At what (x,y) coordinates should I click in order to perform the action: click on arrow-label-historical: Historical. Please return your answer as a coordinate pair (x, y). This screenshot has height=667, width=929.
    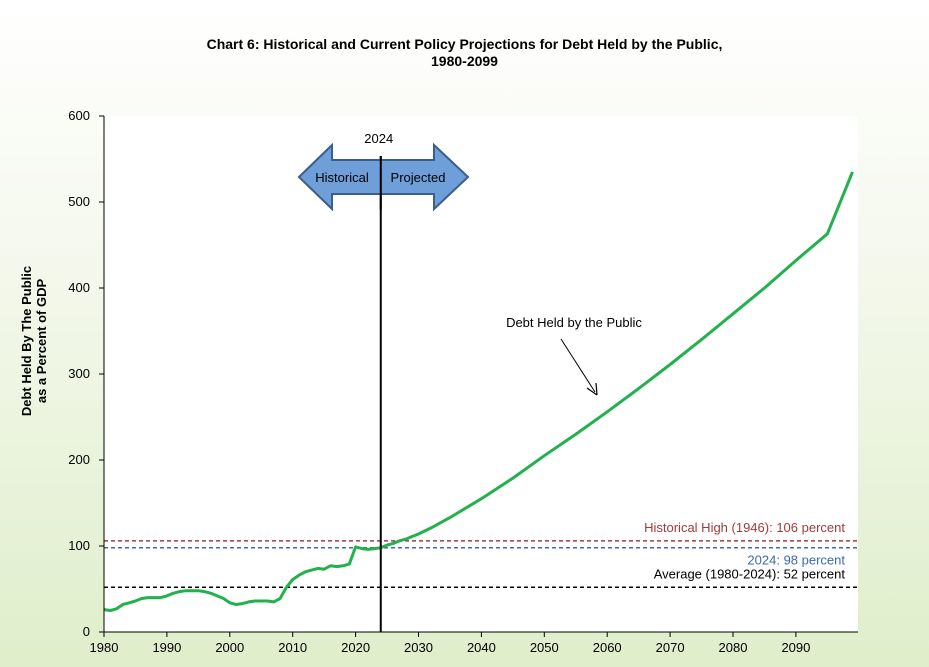
    Looking at the image, I should click on (342, 177).